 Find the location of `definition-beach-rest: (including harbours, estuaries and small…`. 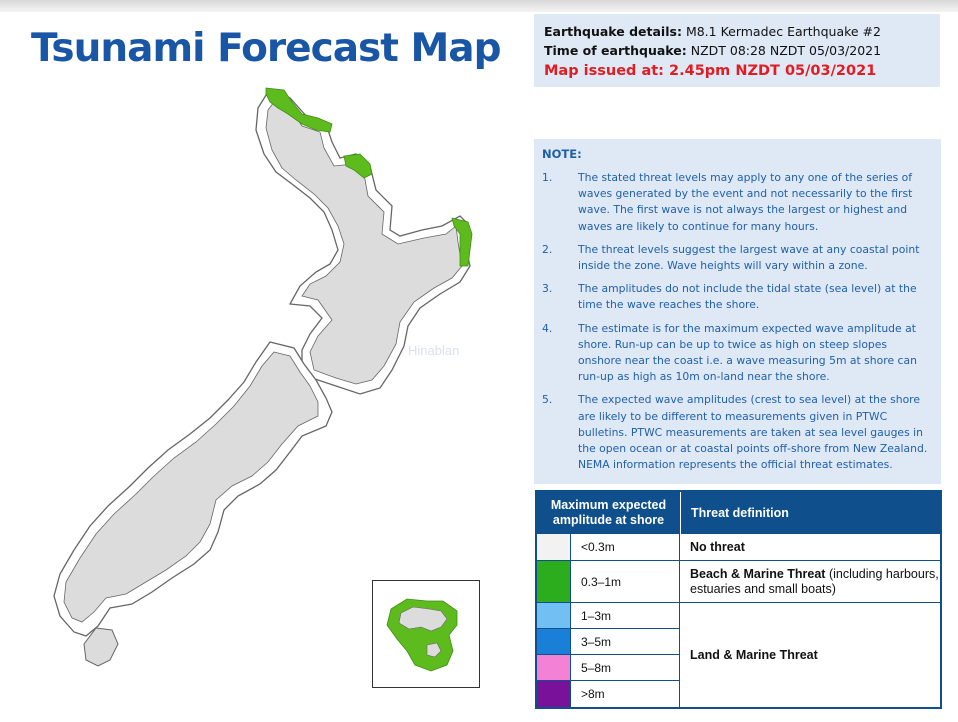

definition-beach-rest: (including harbours, estuaries and small… is located at coordinates (814, 581).